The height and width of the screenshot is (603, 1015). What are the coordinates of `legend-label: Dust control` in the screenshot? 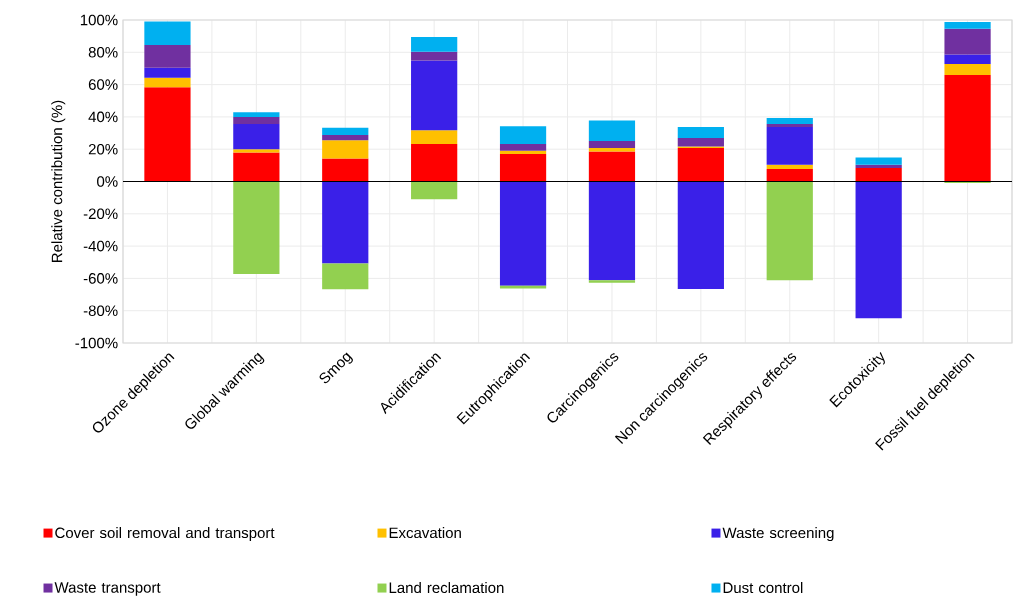 It's located at (763, 588).